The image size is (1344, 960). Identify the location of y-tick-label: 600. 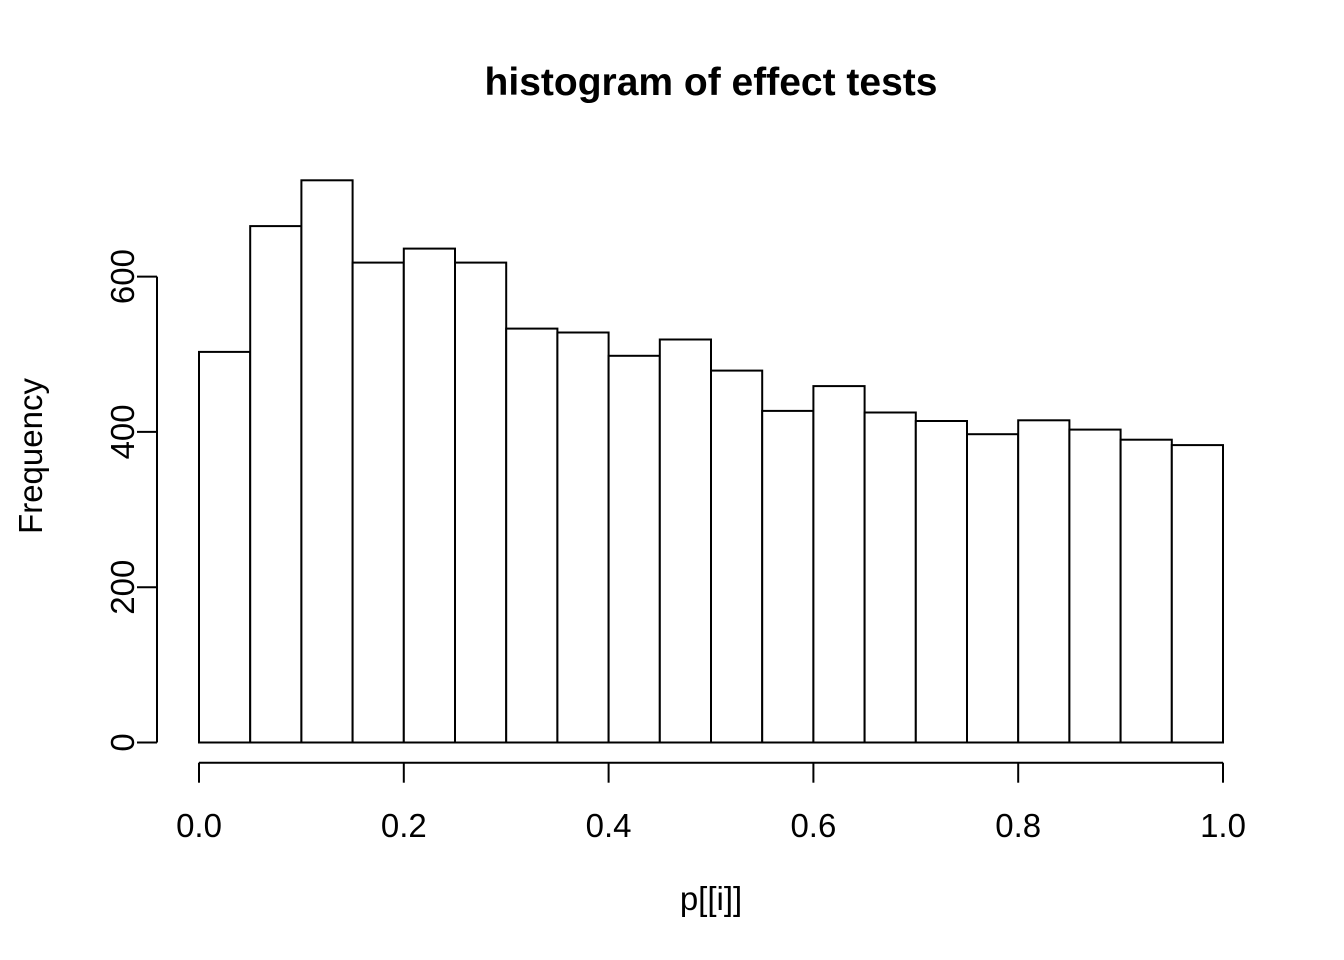
(122, 276).